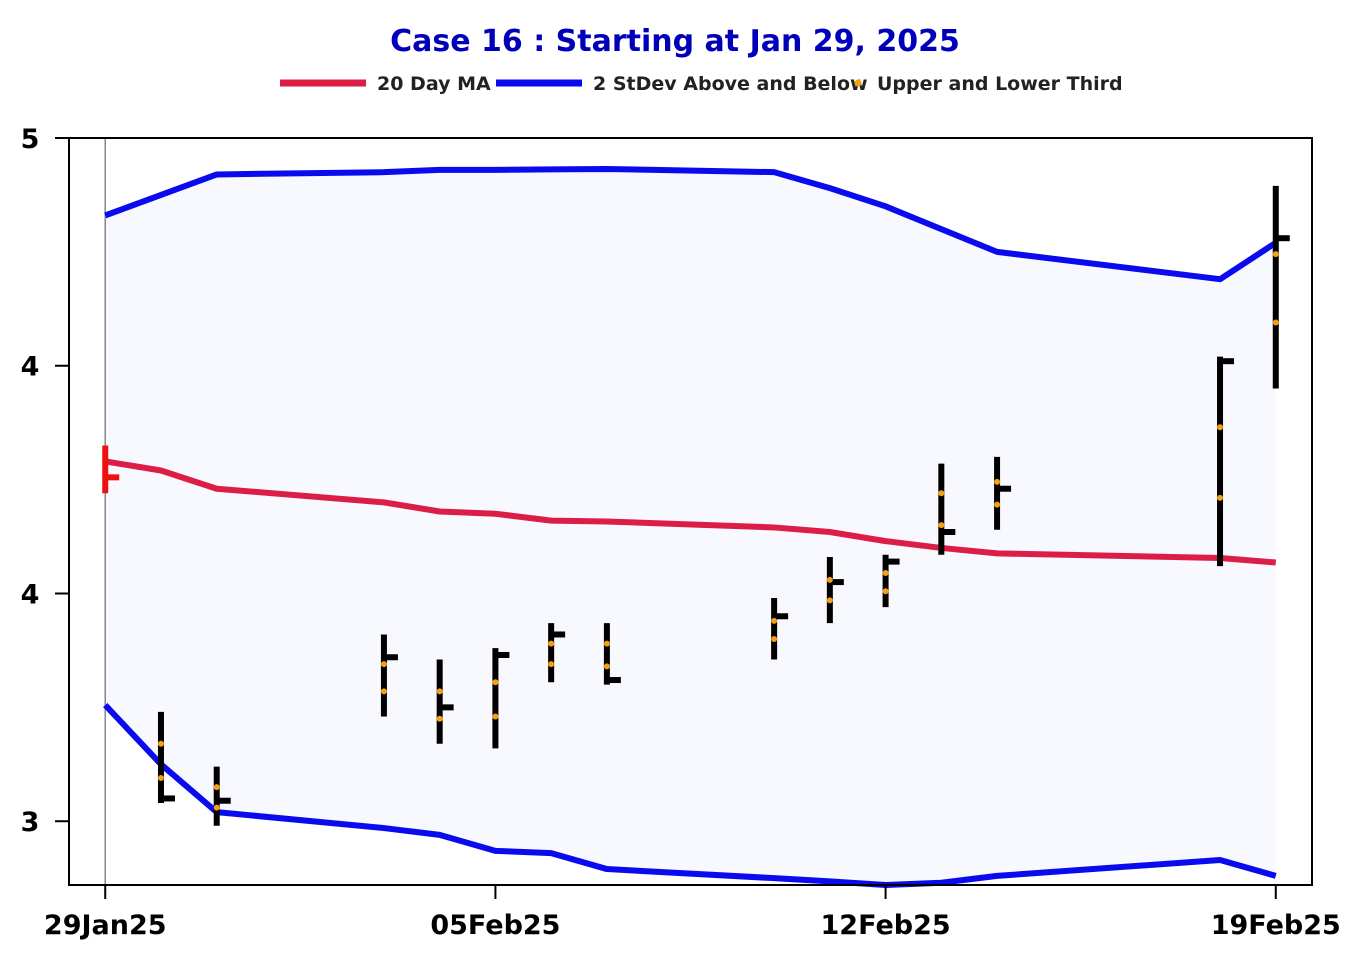  I want to click on y-axis: 3 4 4 5, so click(45, 481).